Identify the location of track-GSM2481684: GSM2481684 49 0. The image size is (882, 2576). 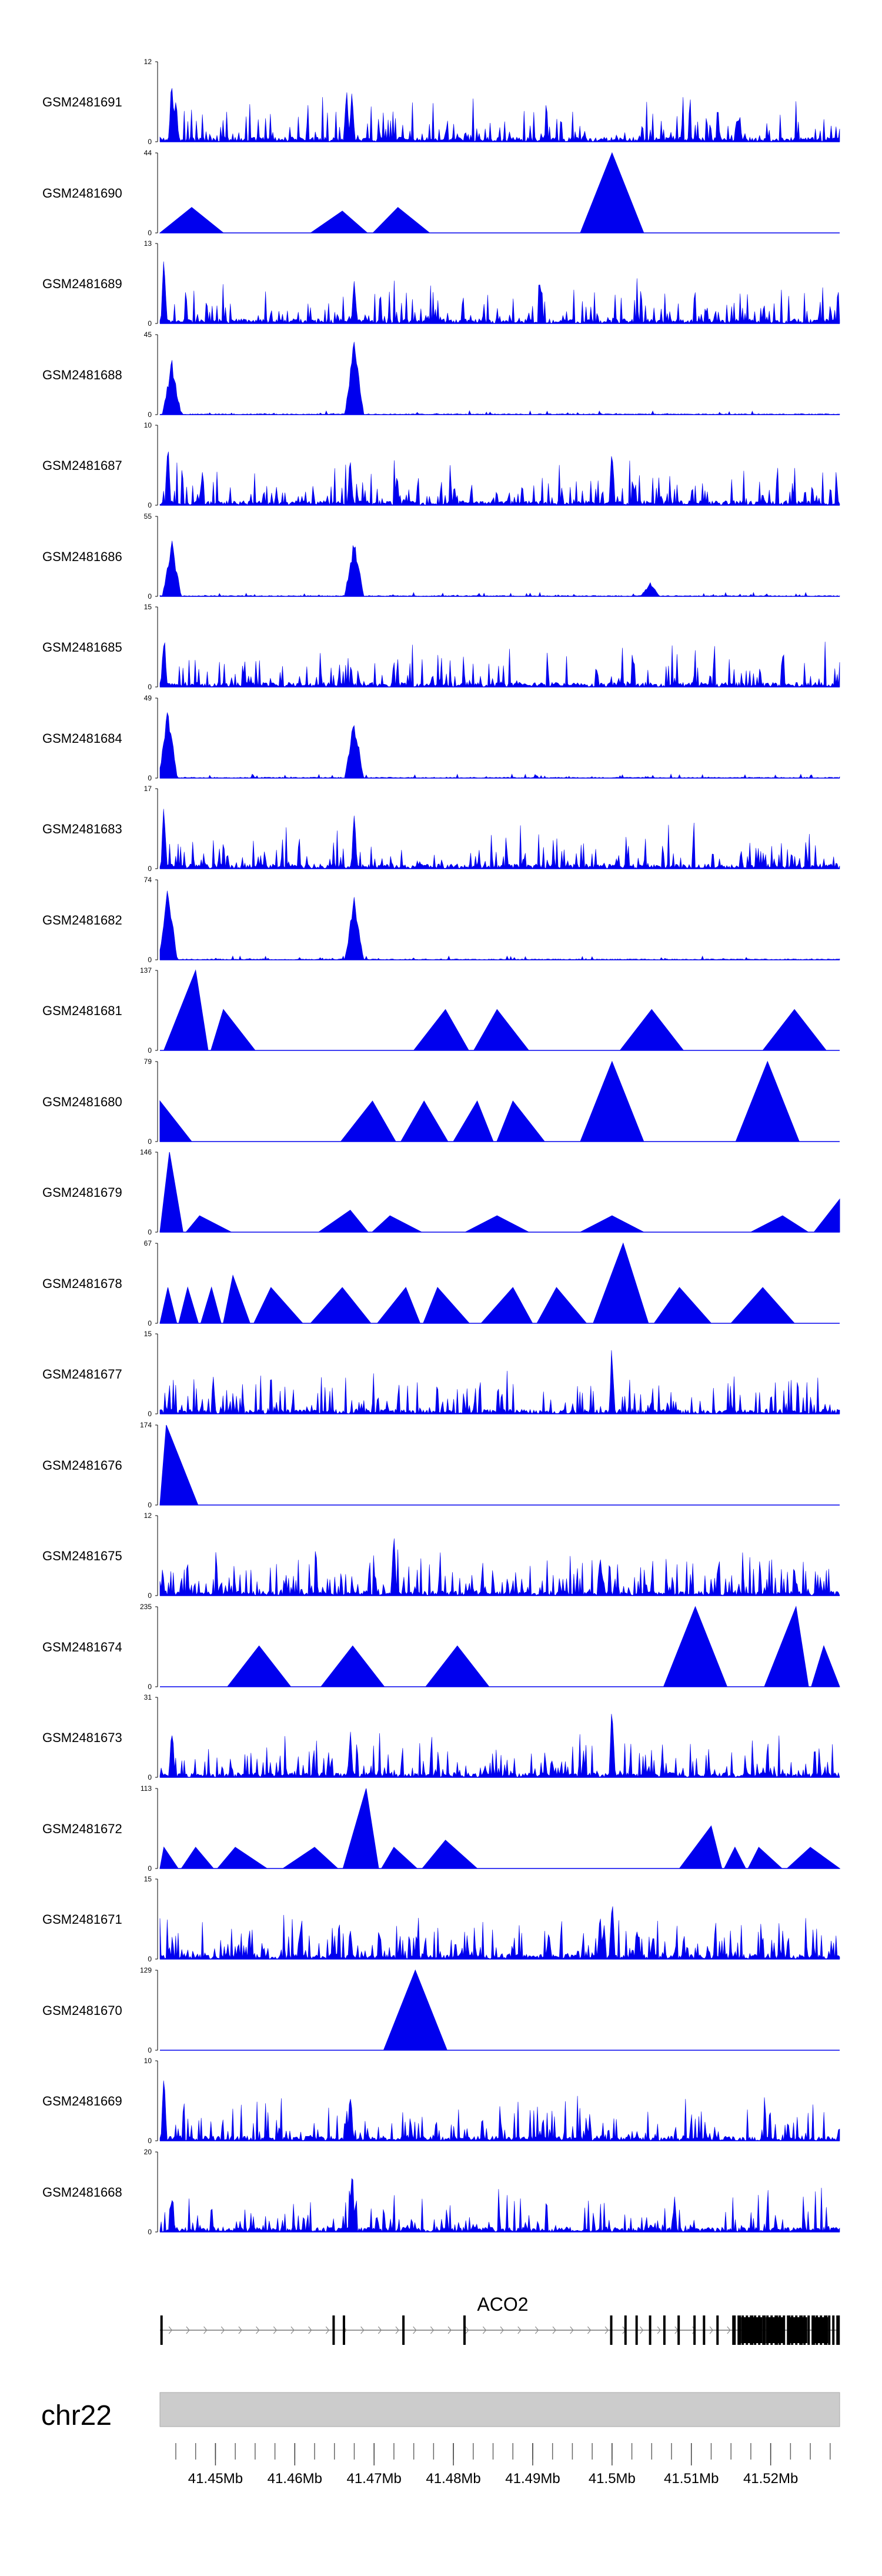
(441, 739).